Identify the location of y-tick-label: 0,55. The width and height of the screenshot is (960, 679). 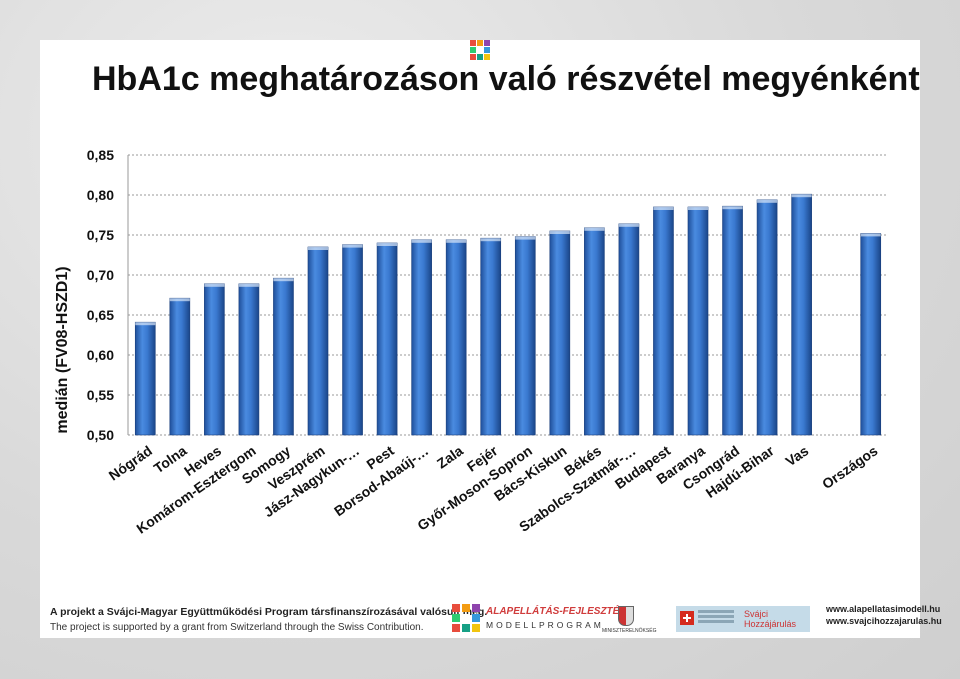
(100, 395).